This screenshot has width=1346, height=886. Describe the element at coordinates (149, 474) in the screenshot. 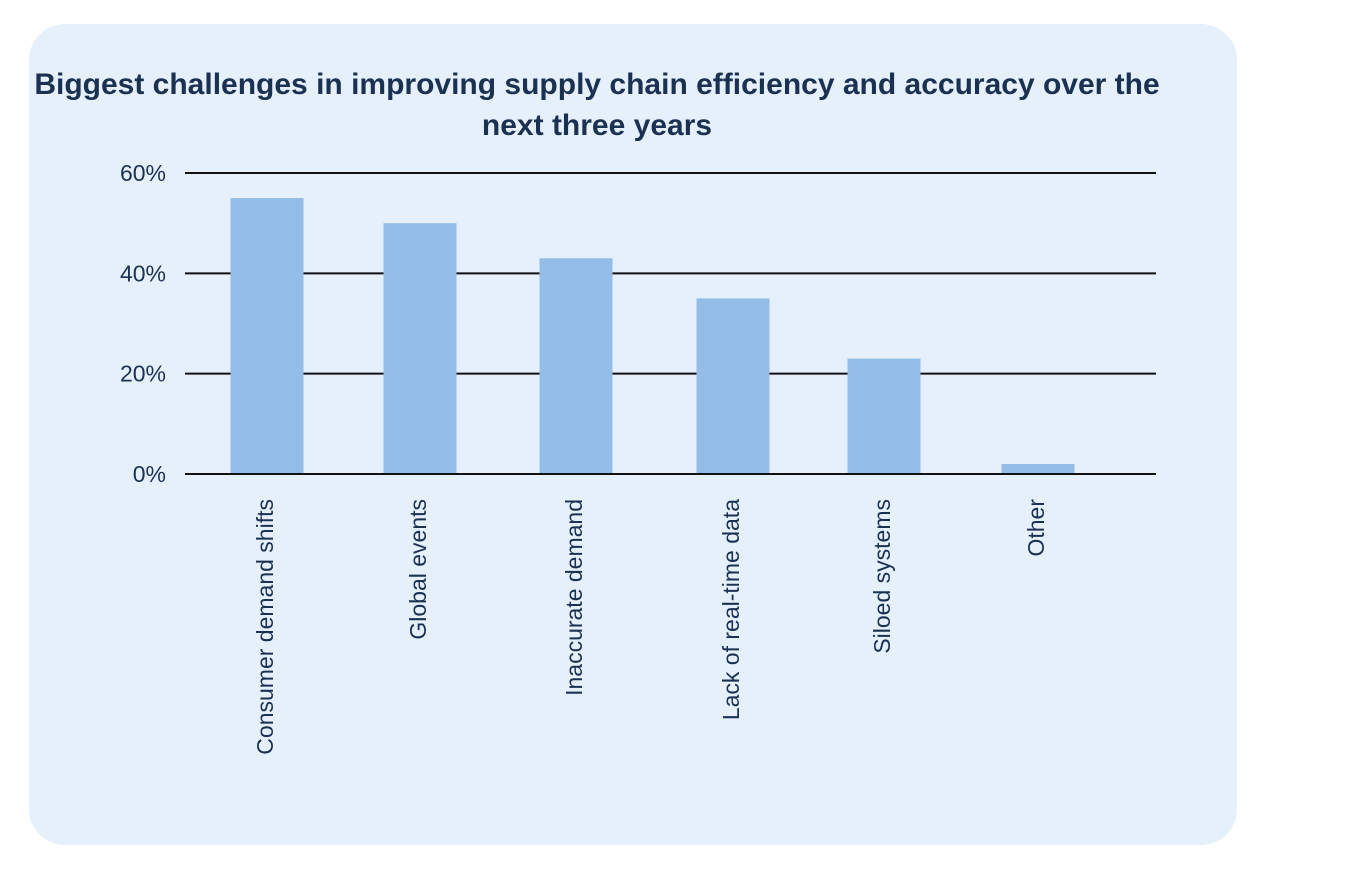

I see `y-tick-label: 0%` at that location.